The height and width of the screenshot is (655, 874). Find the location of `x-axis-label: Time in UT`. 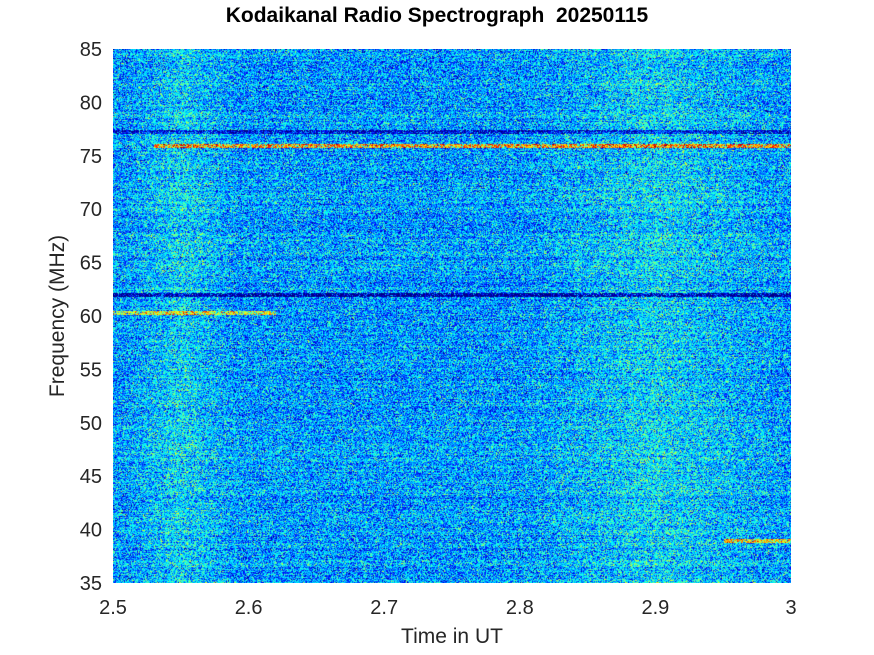

x-axis-label: Time in UT is located at coordinates (452, 636).